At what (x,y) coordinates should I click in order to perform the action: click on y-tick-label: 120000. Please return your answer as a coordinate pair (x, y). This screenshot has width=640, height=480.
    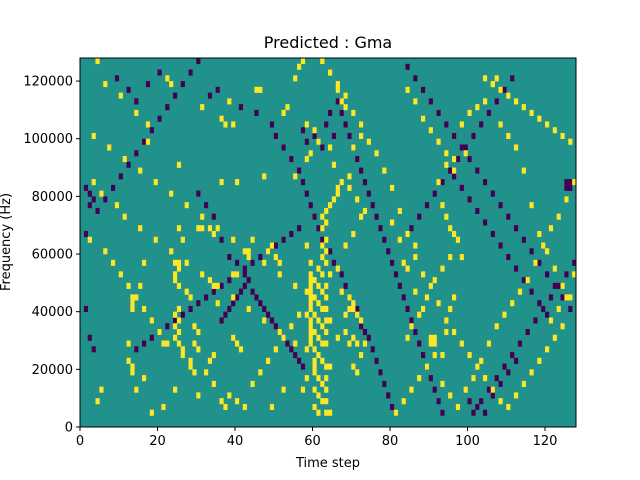
    Looking at the image, I should click on (48, 82).